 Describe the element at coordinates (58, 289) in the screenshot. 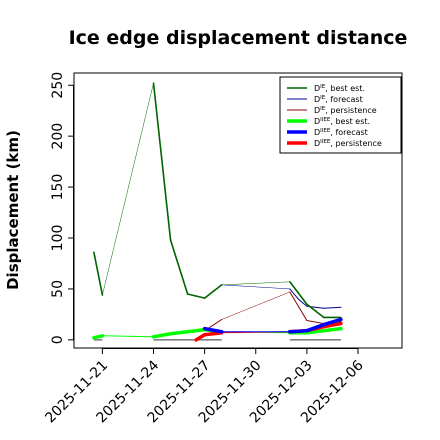

I see `y-tick-label: 50` at that location.